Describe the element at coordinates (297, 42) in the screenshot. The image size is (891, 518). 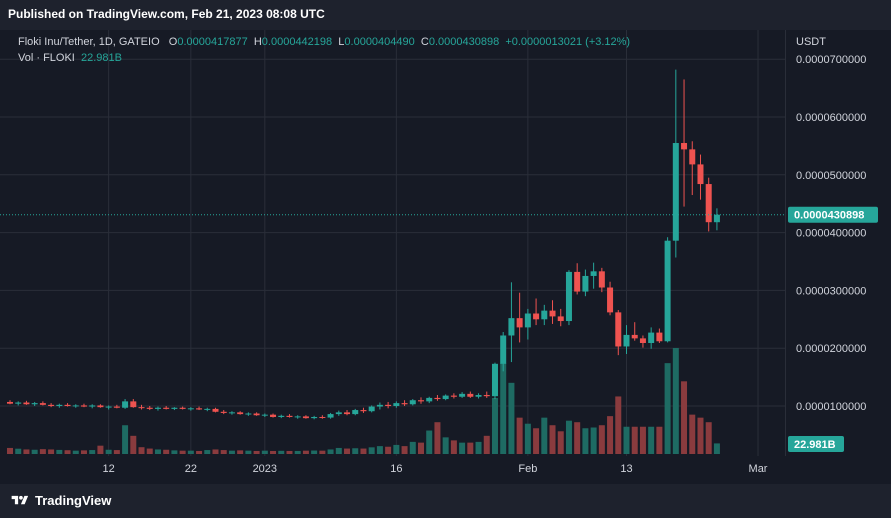
I see `high-value: 0.0000442198` at that location.